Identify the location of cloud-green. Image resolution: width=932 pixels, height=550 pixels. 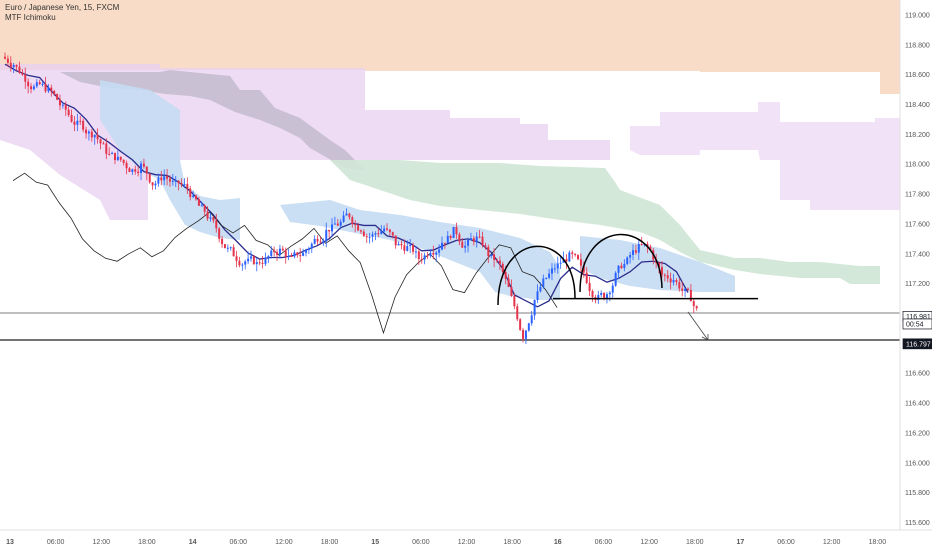
(605, 222).